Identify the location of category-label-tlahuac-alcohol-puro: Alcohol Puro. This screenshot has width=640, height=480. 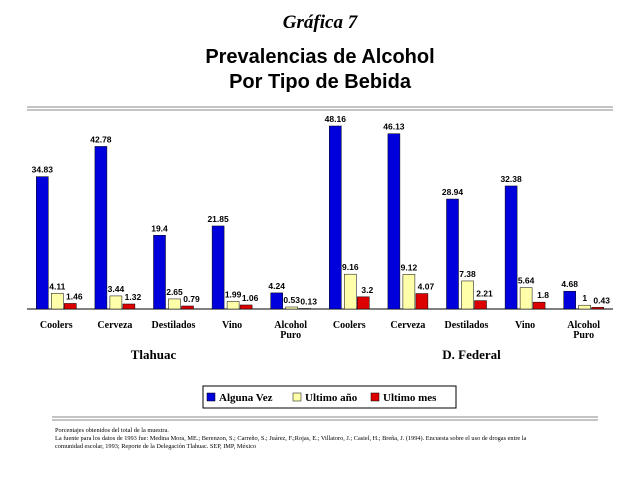
(290, 330).